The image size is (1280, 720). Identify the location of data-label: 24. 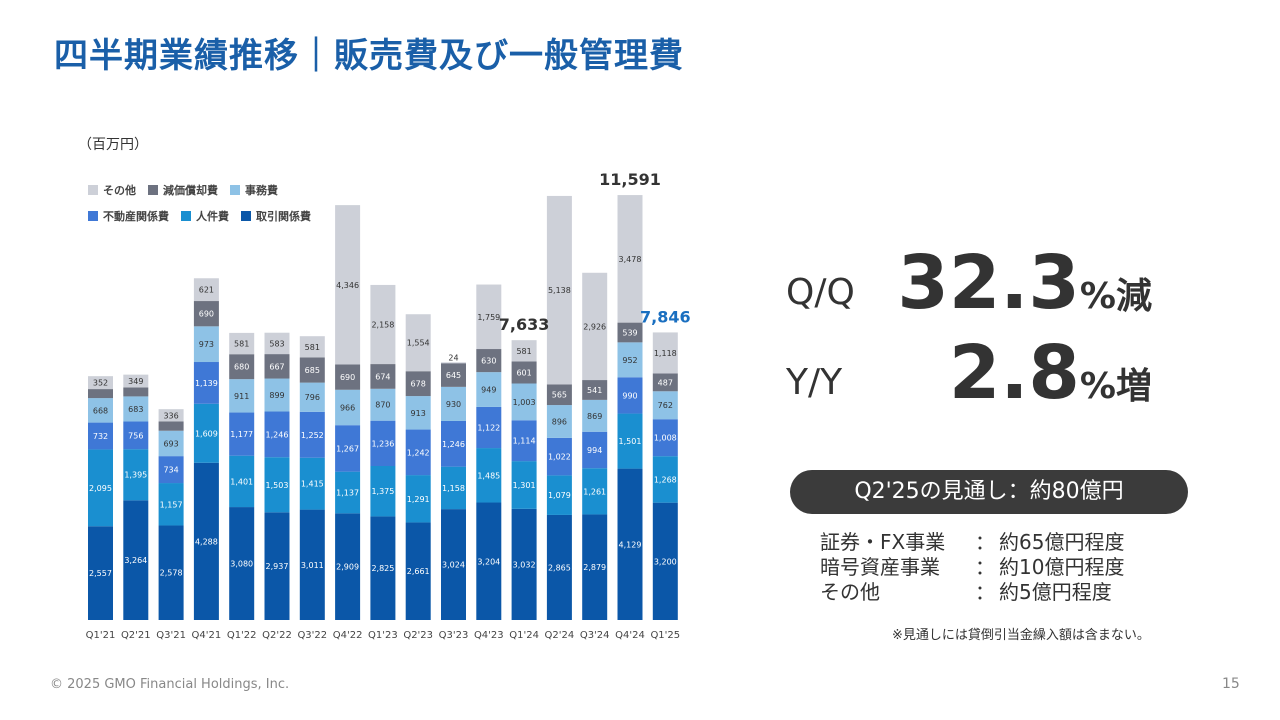
(453, 357).